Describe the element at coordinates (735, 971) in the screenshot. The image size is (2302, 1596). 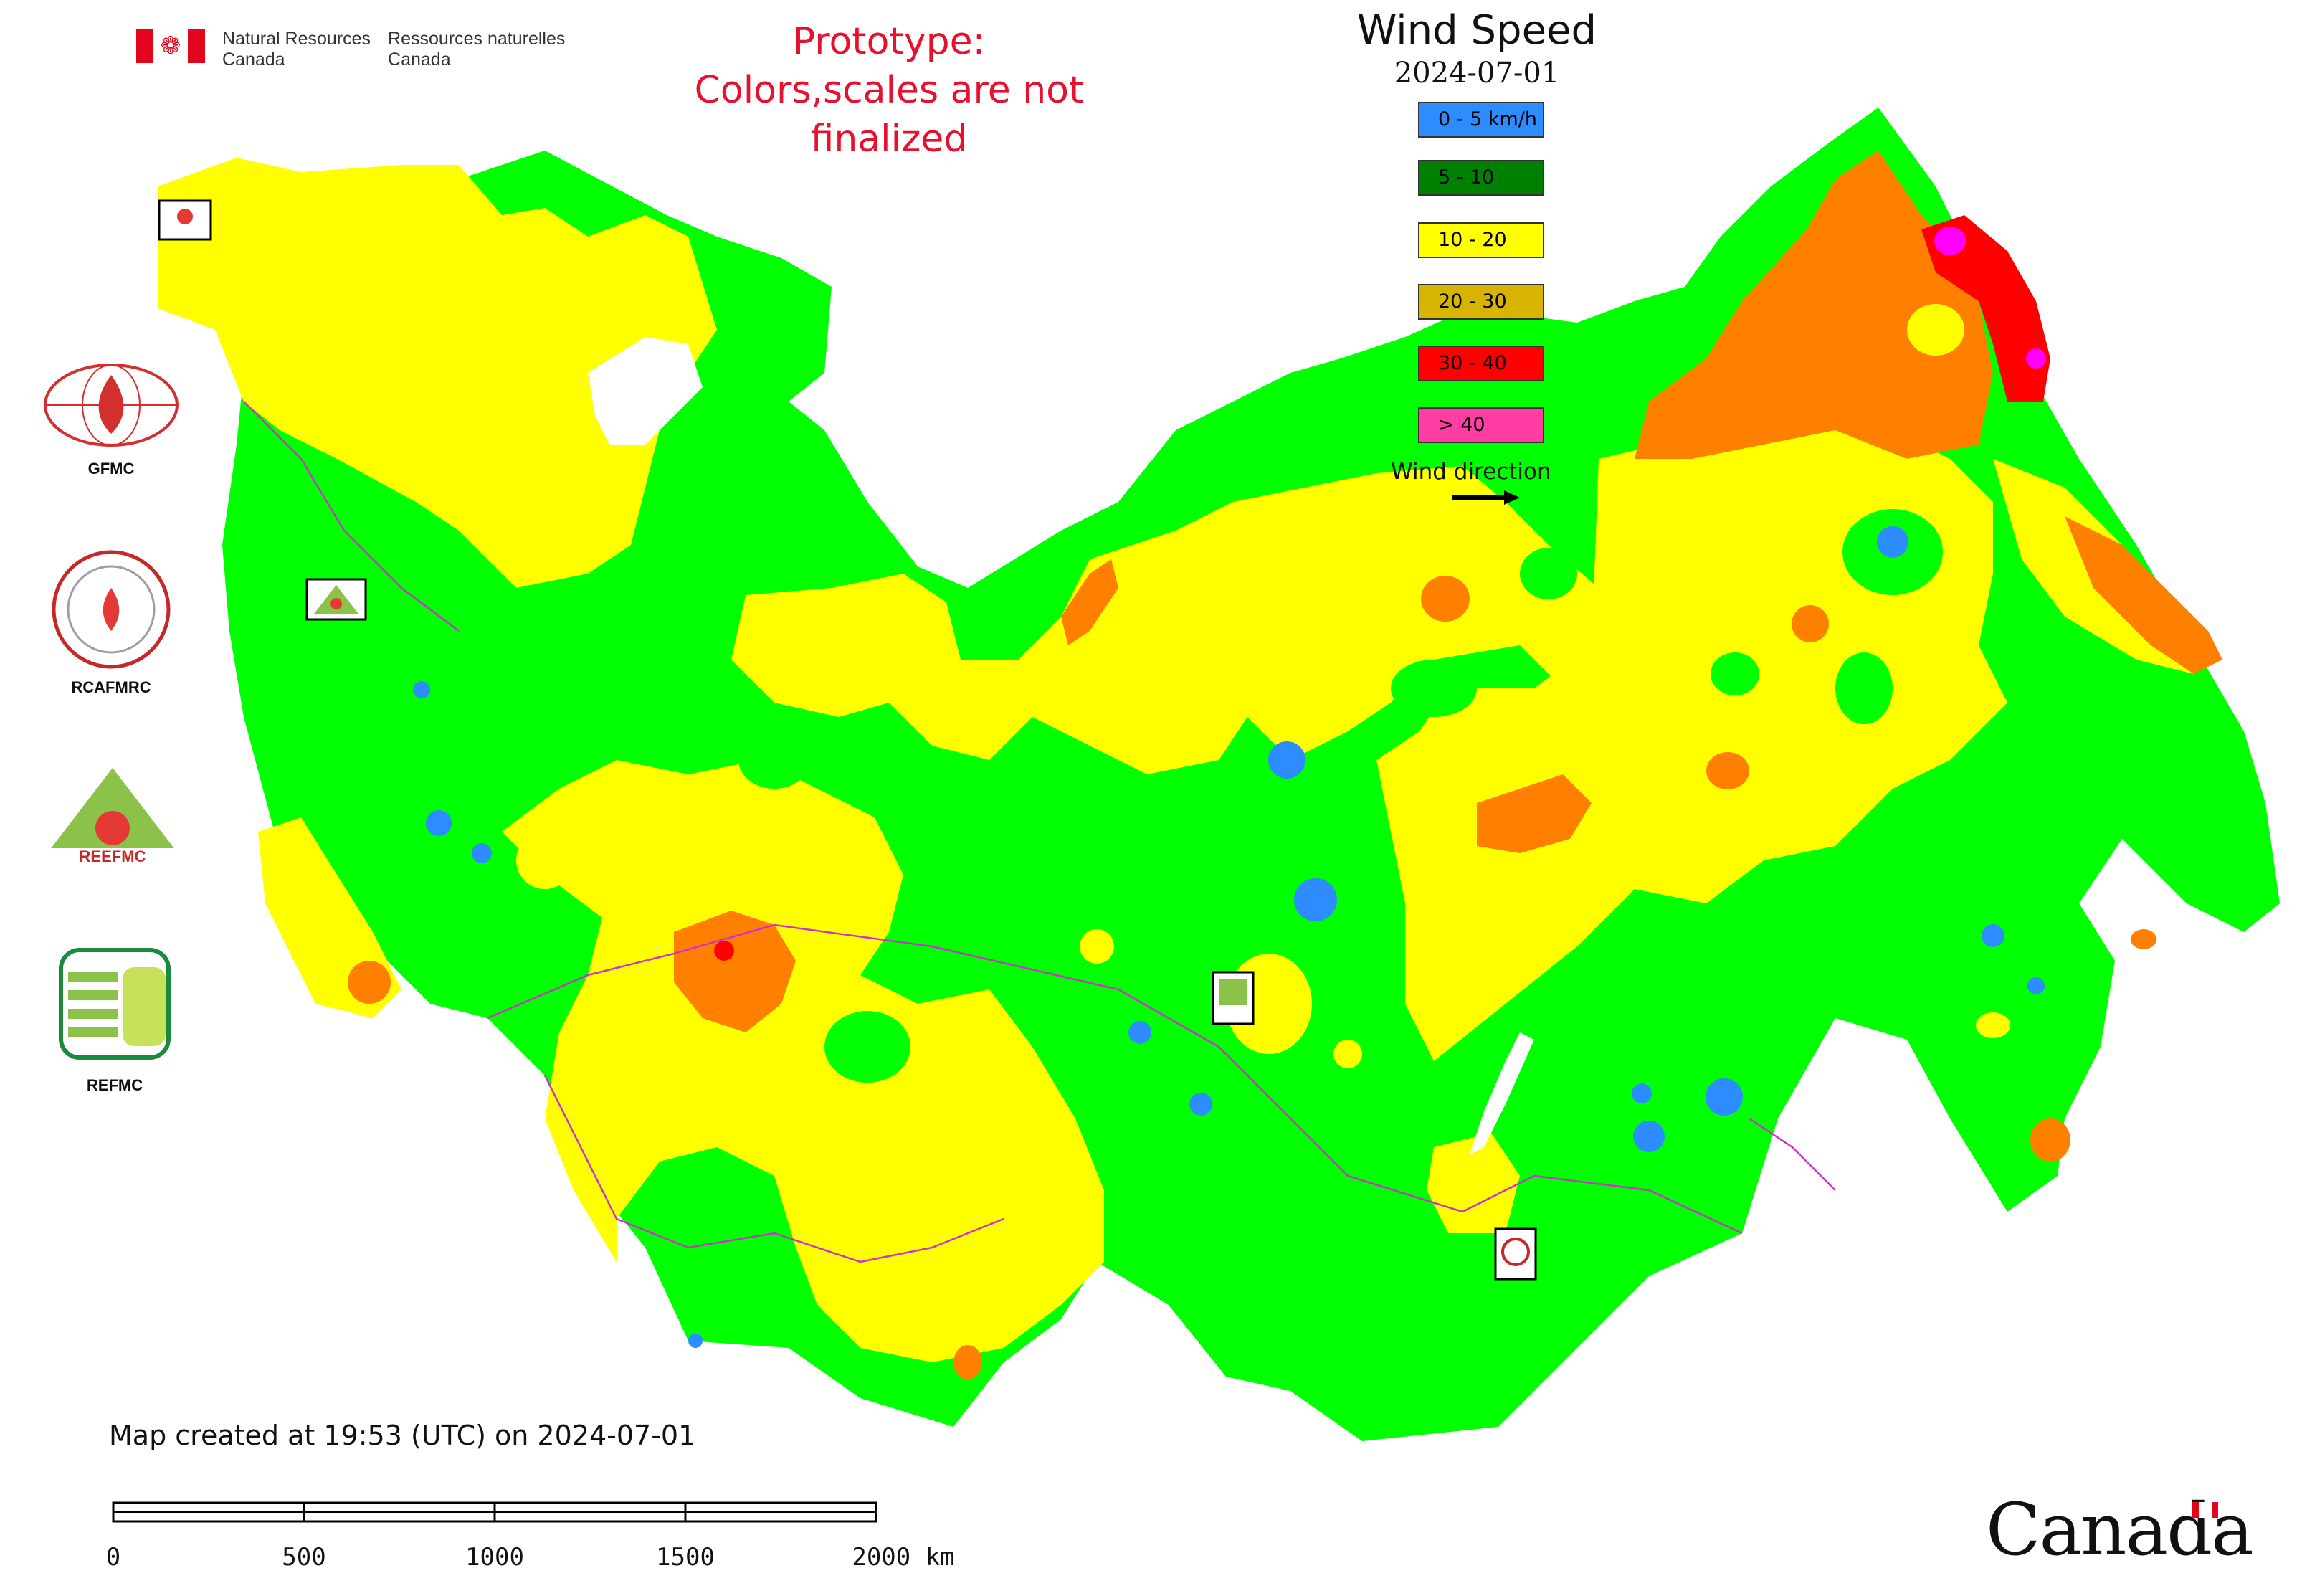
I see `orange-region-kazakh-center` at that location.